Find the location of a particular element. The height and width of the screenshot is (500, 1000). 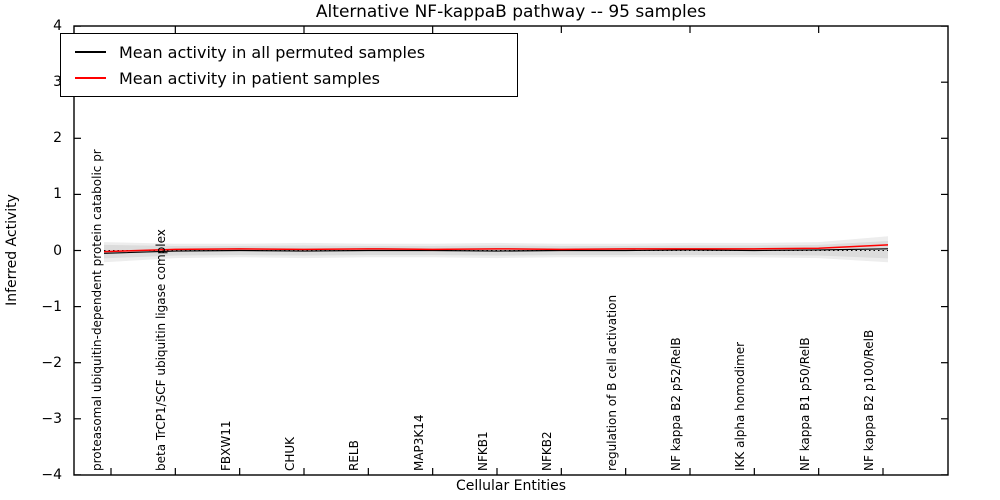

y-tick-label: 2 is located at coordinates (57, 138).